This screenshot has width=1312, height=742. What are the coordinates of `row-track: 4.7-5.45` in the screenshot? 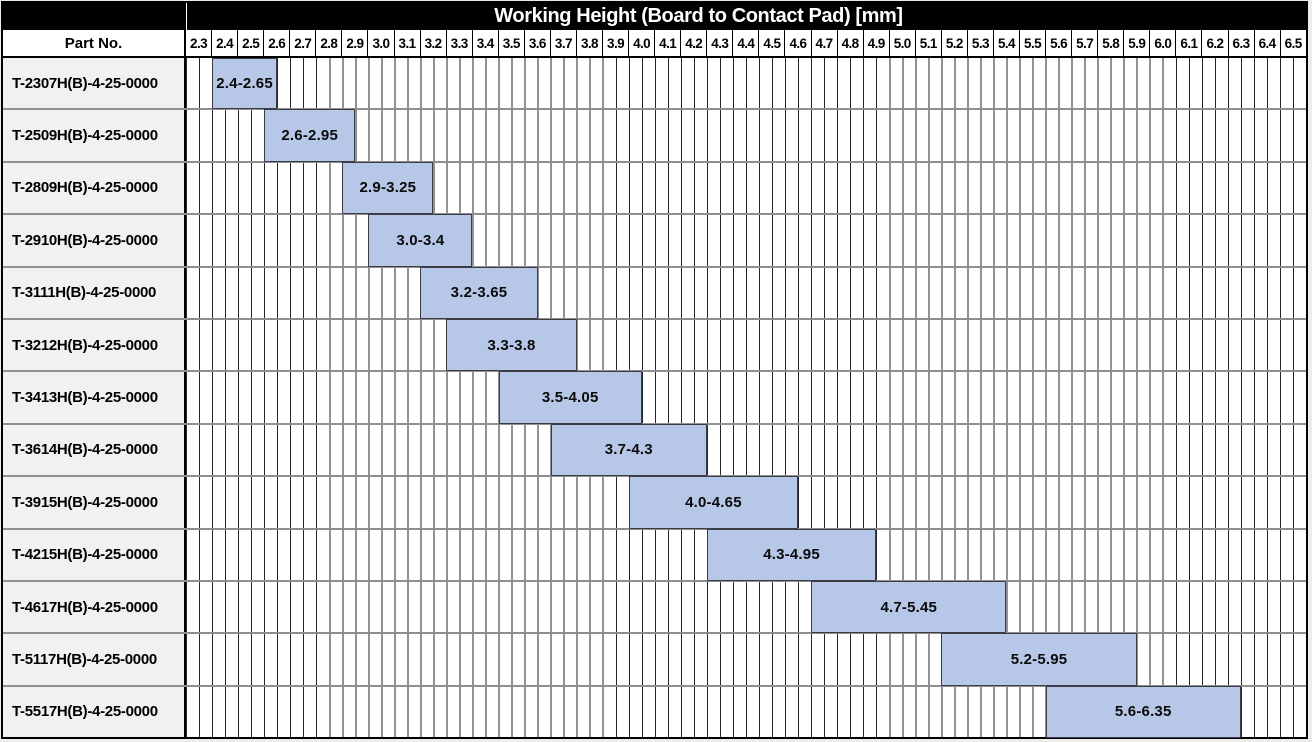 It's located at (746, 607).